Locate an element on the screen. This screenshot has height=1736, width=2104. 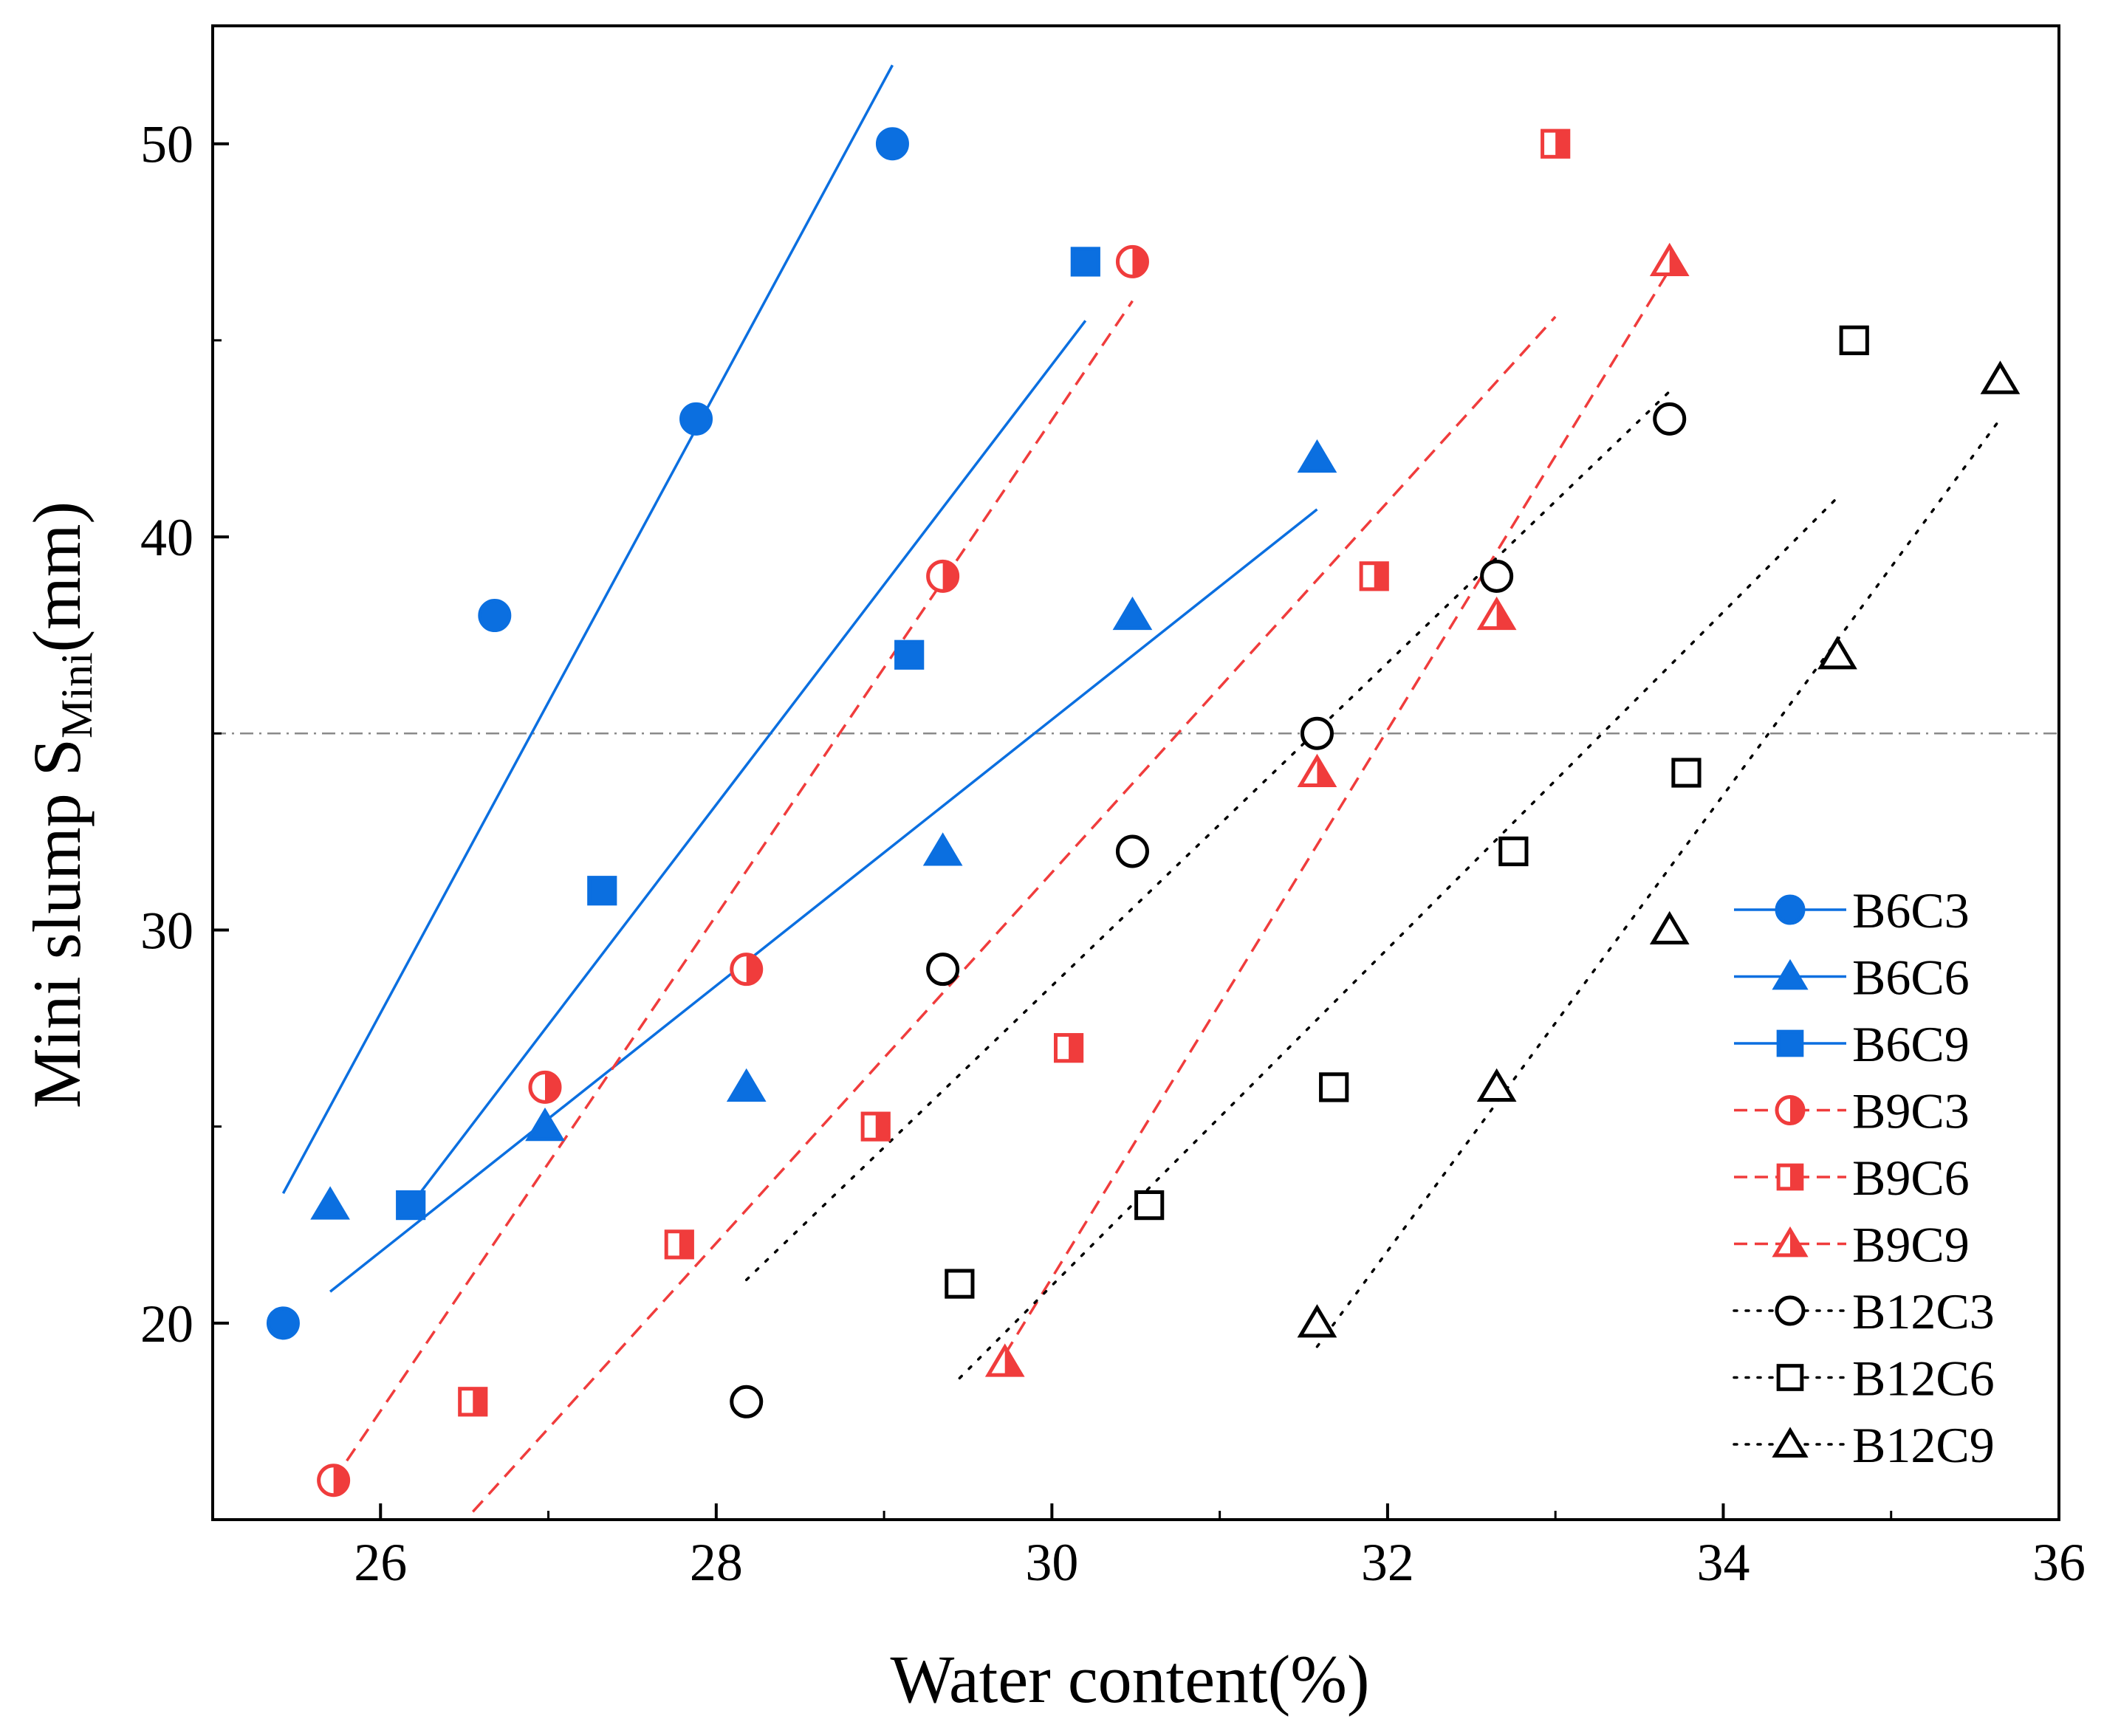
y-tick-label: 30 is located at coordinates (167, 930).